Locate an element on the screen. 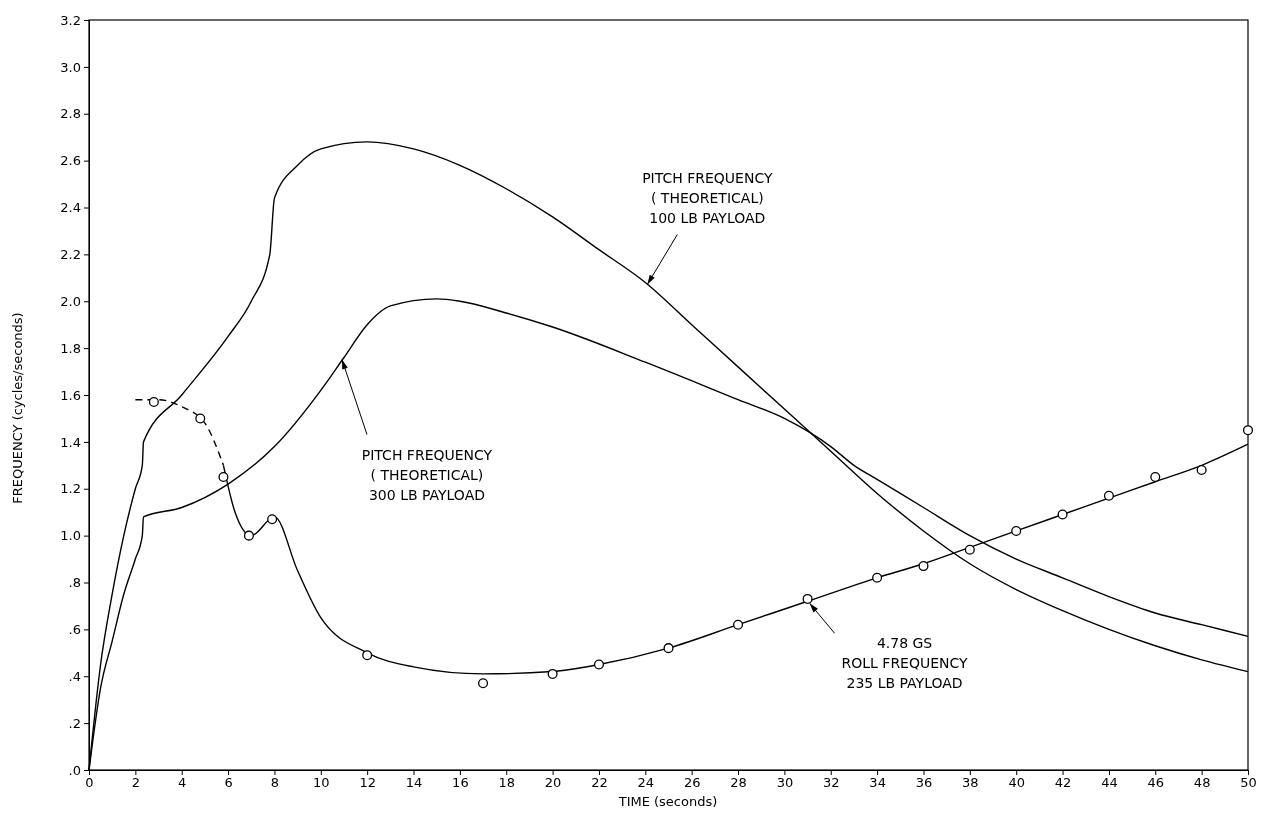  y-tick-label: 2.4 is located at coordinates (70, 208).